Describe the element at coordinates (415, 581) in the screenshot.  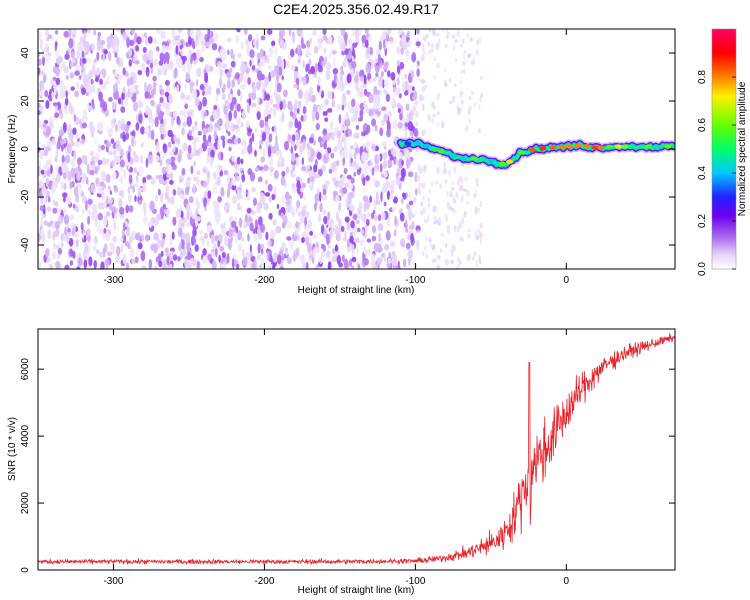
I see `x-tick-label: -100` at that location.